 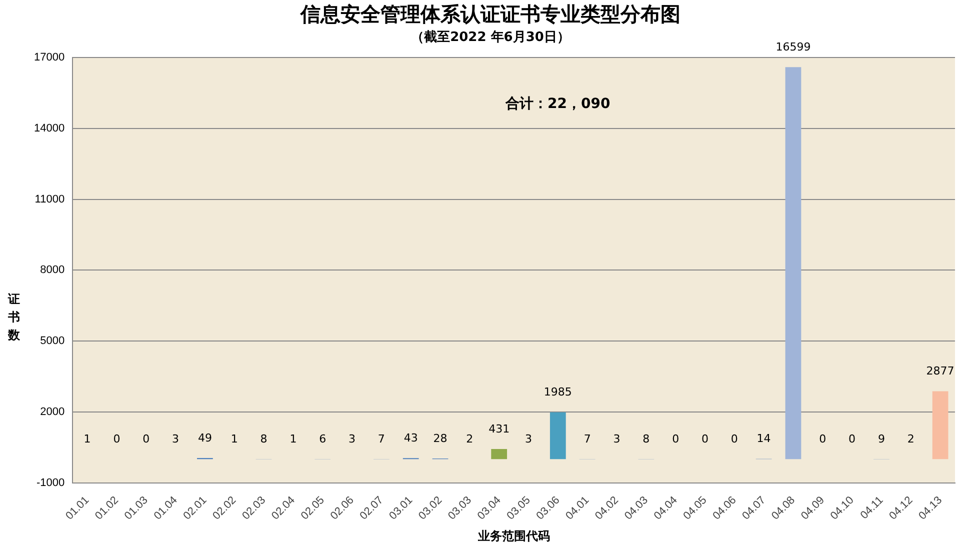 I want to click on data-label: 14, so click(x=763, y=439).